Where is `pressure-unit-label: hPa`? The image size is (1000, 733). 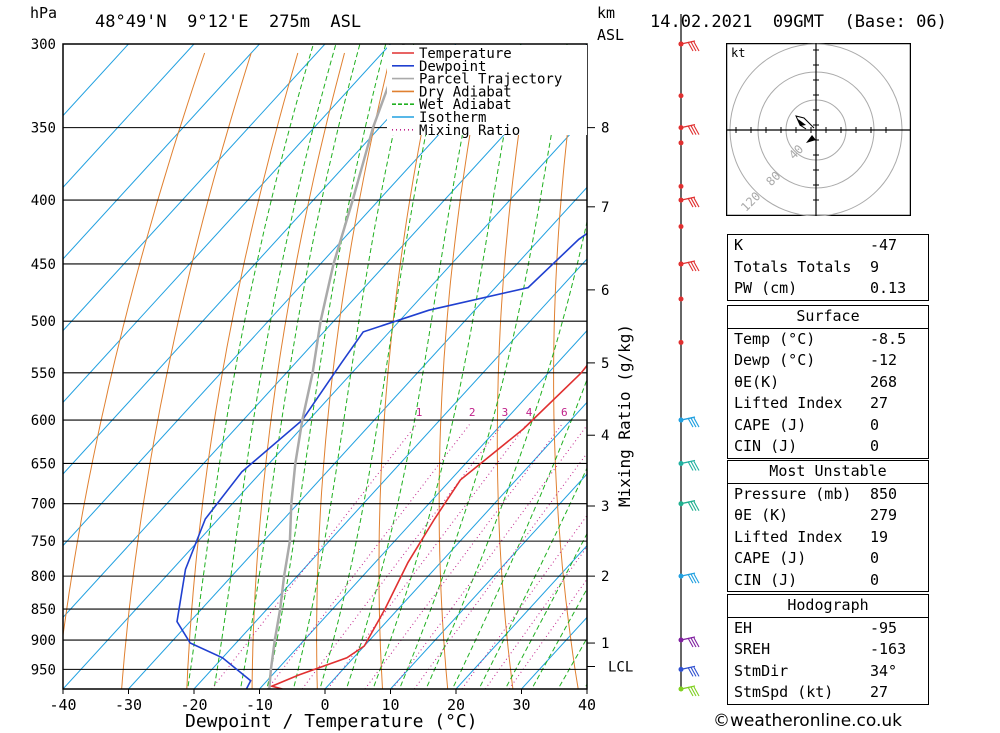
pressure-unit-label: hPa is located at coordinates (44, 13).